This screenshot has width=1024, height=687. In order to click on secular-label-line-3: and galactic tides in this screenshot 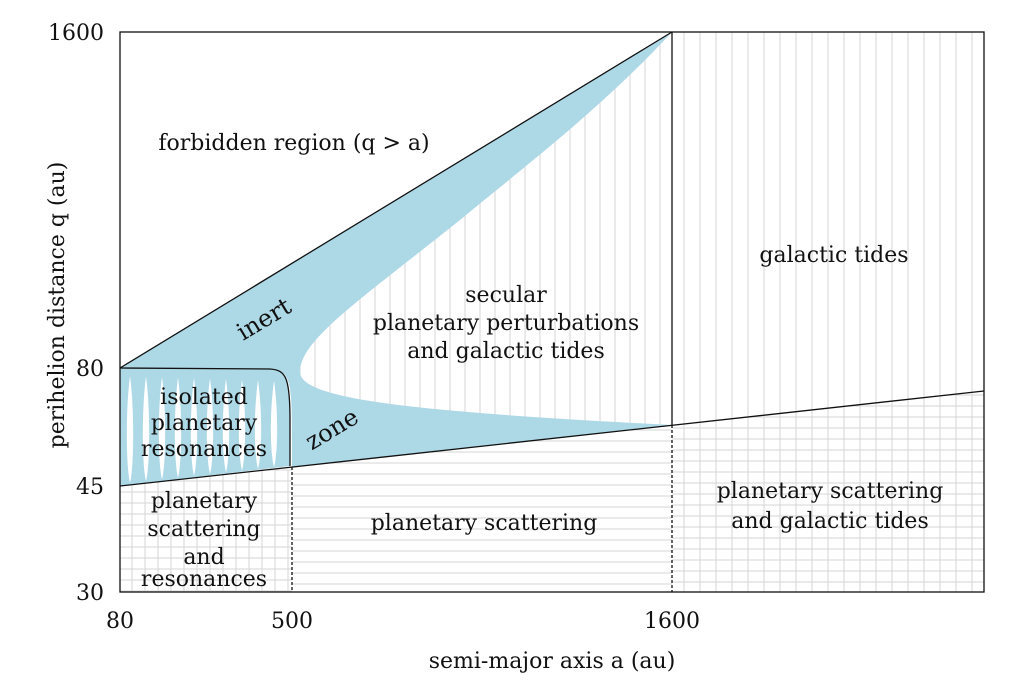, I will do `click(506, 351)`.